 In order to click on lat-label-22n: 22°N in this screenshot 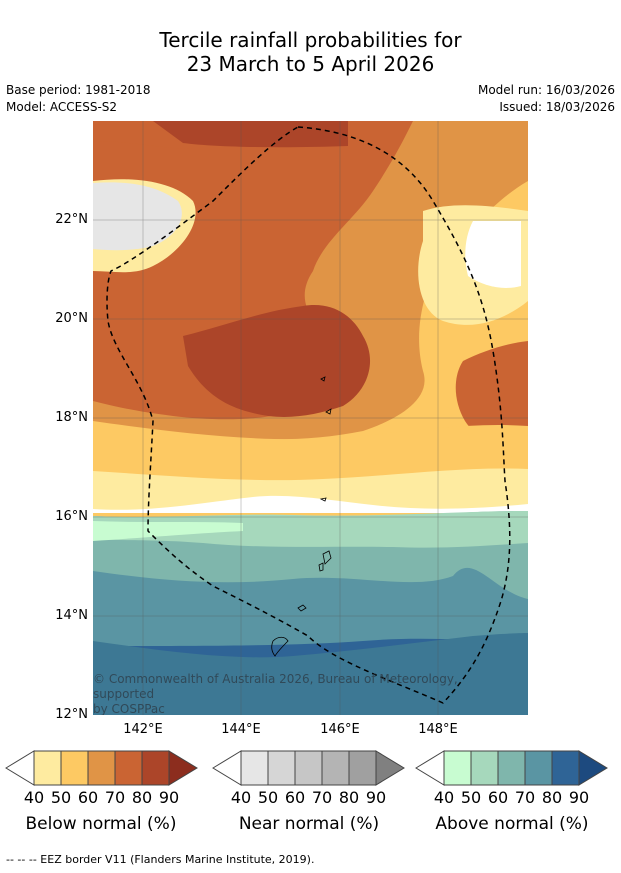, I will do `click(71, 219)`.